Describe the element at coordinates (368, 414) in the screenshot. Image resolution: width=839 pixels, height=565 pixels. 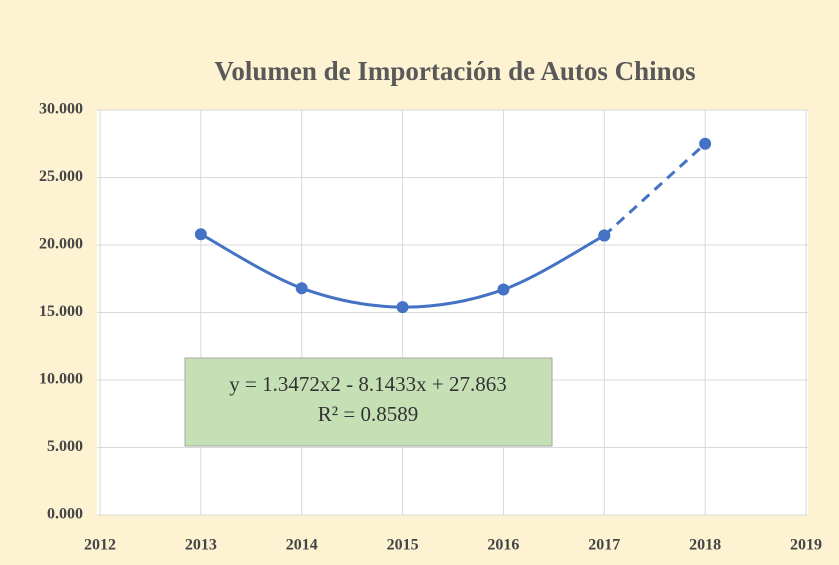
I see `equation-text: R² = 0.8589` at that location.